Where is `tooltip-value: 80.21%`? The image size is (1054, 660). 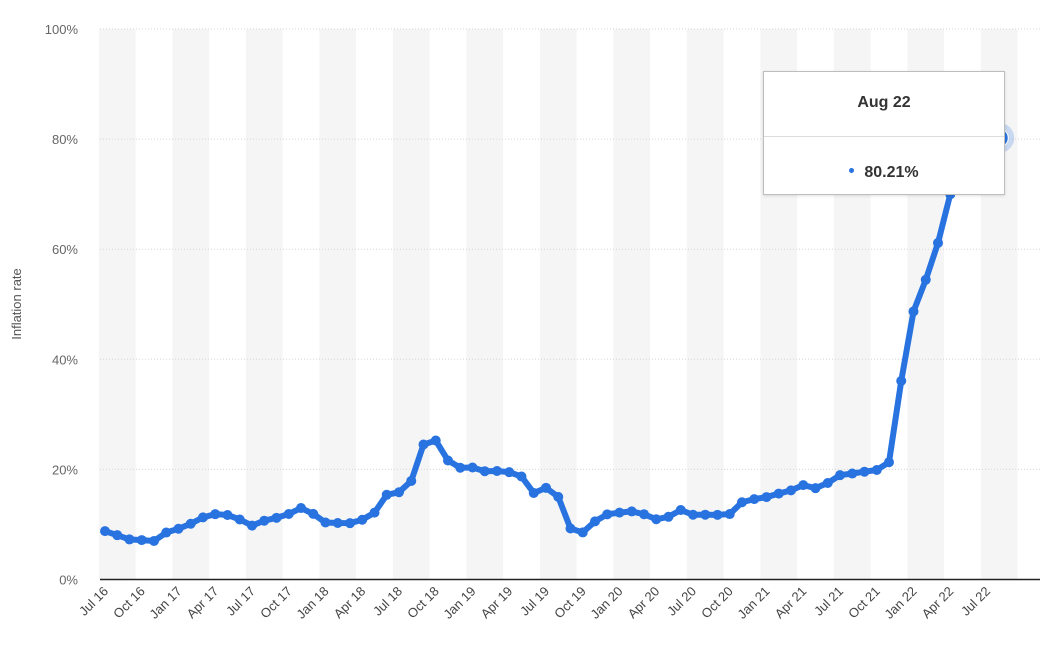
tooltip-value: 80.21% is located at coordinates (891, 172).